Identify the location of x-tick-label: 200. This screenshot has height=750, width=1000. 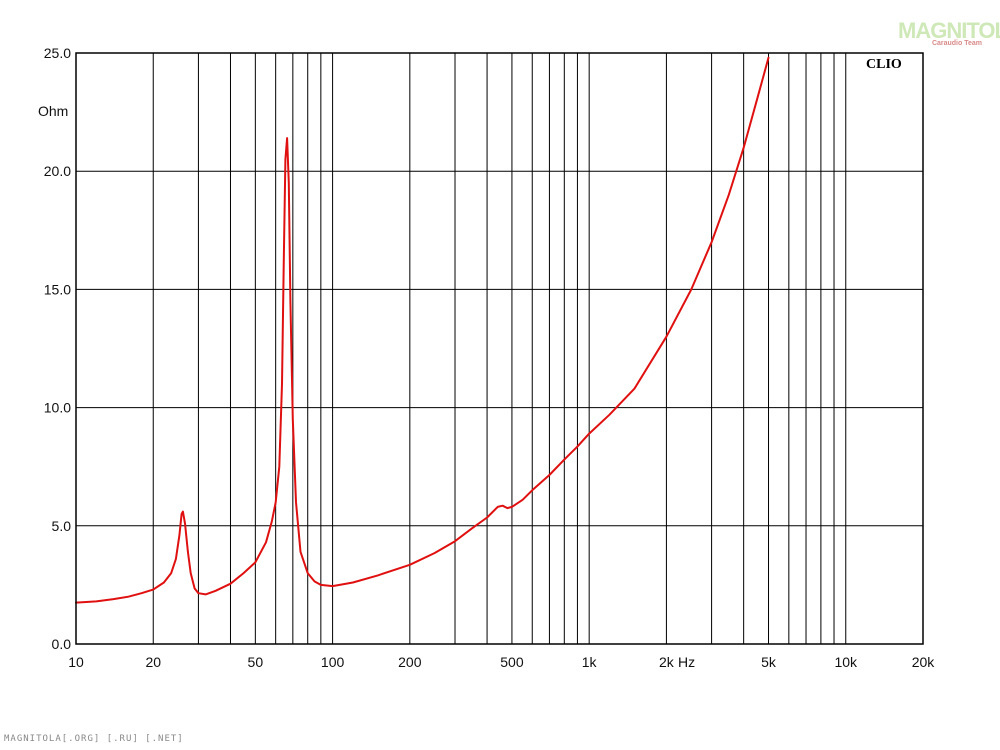
(410, 662).